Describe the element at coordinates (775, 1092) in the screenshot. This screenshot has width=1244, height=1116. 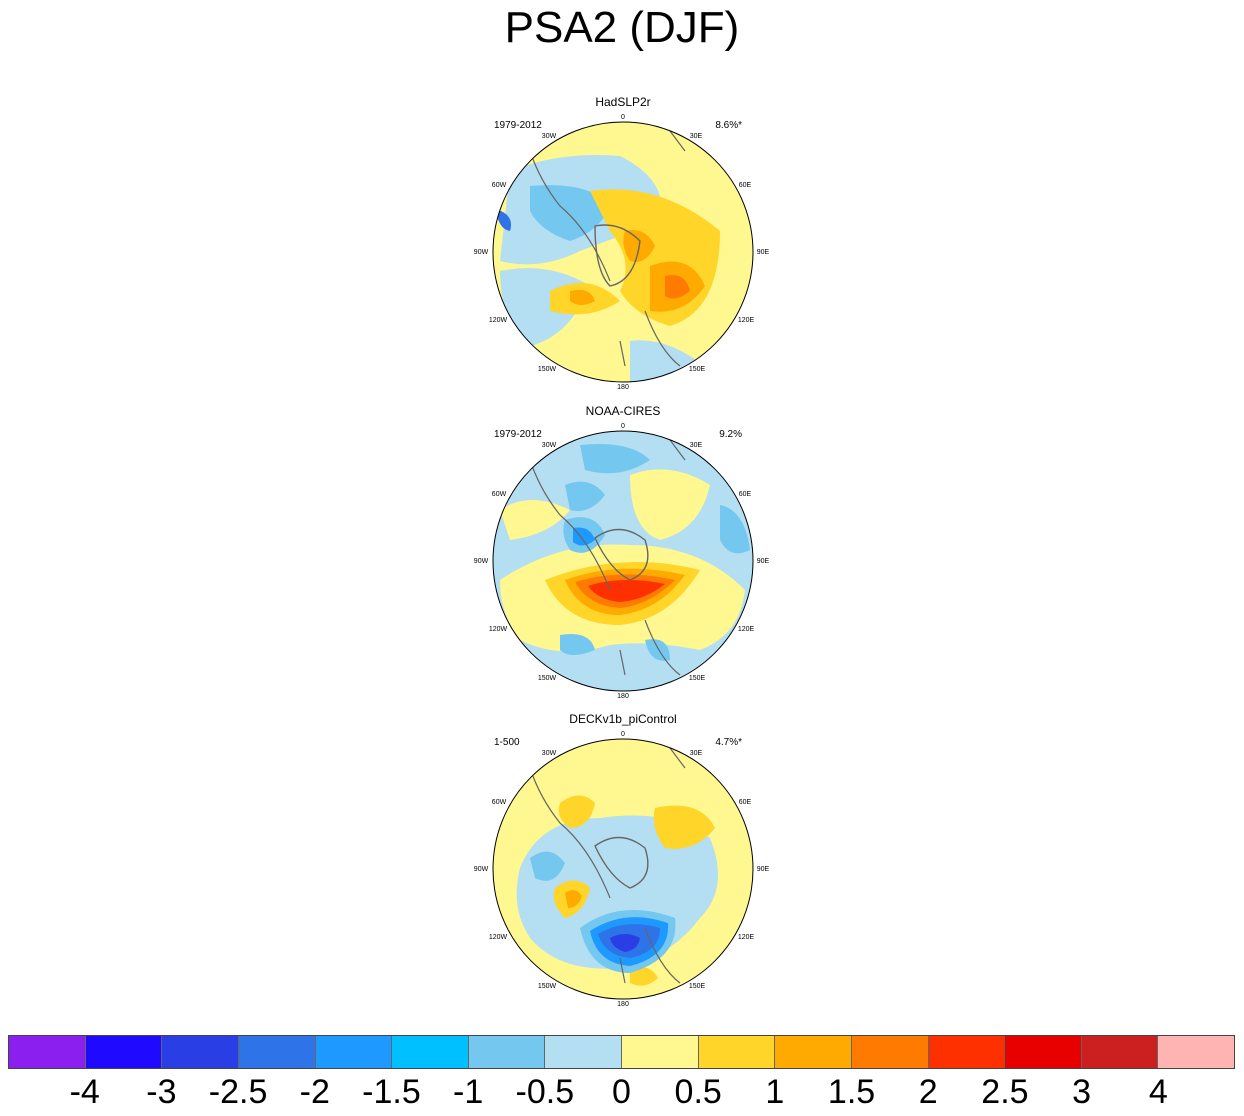
I see `colorbar-label: 1` at that location.